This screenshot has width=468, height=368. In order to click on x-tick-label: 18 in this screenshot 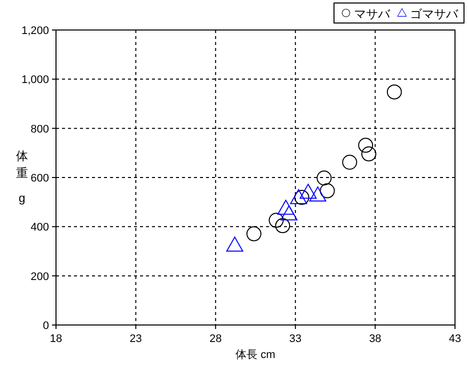, I will do `click(56, 339)`.